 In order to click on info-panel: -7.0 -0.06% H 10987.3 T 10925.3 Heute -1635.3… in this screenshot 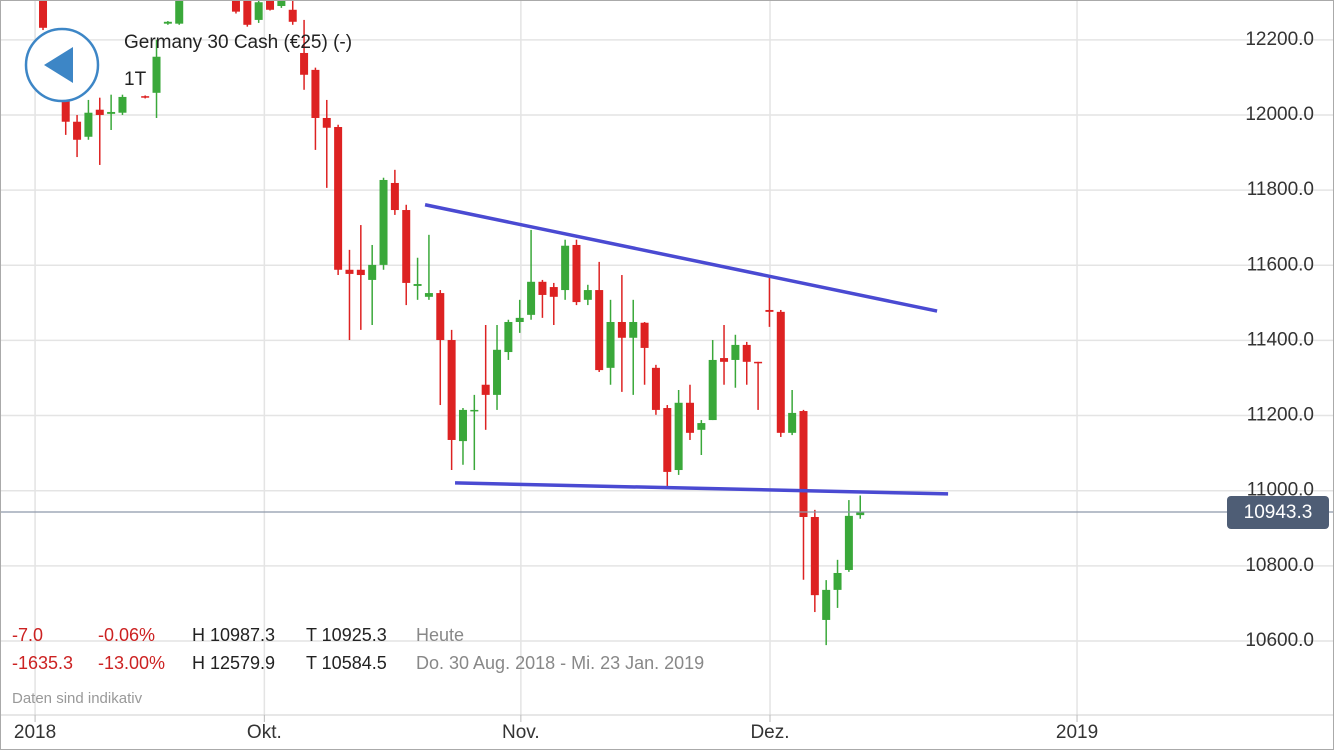, I will do `click(358, 649)`.